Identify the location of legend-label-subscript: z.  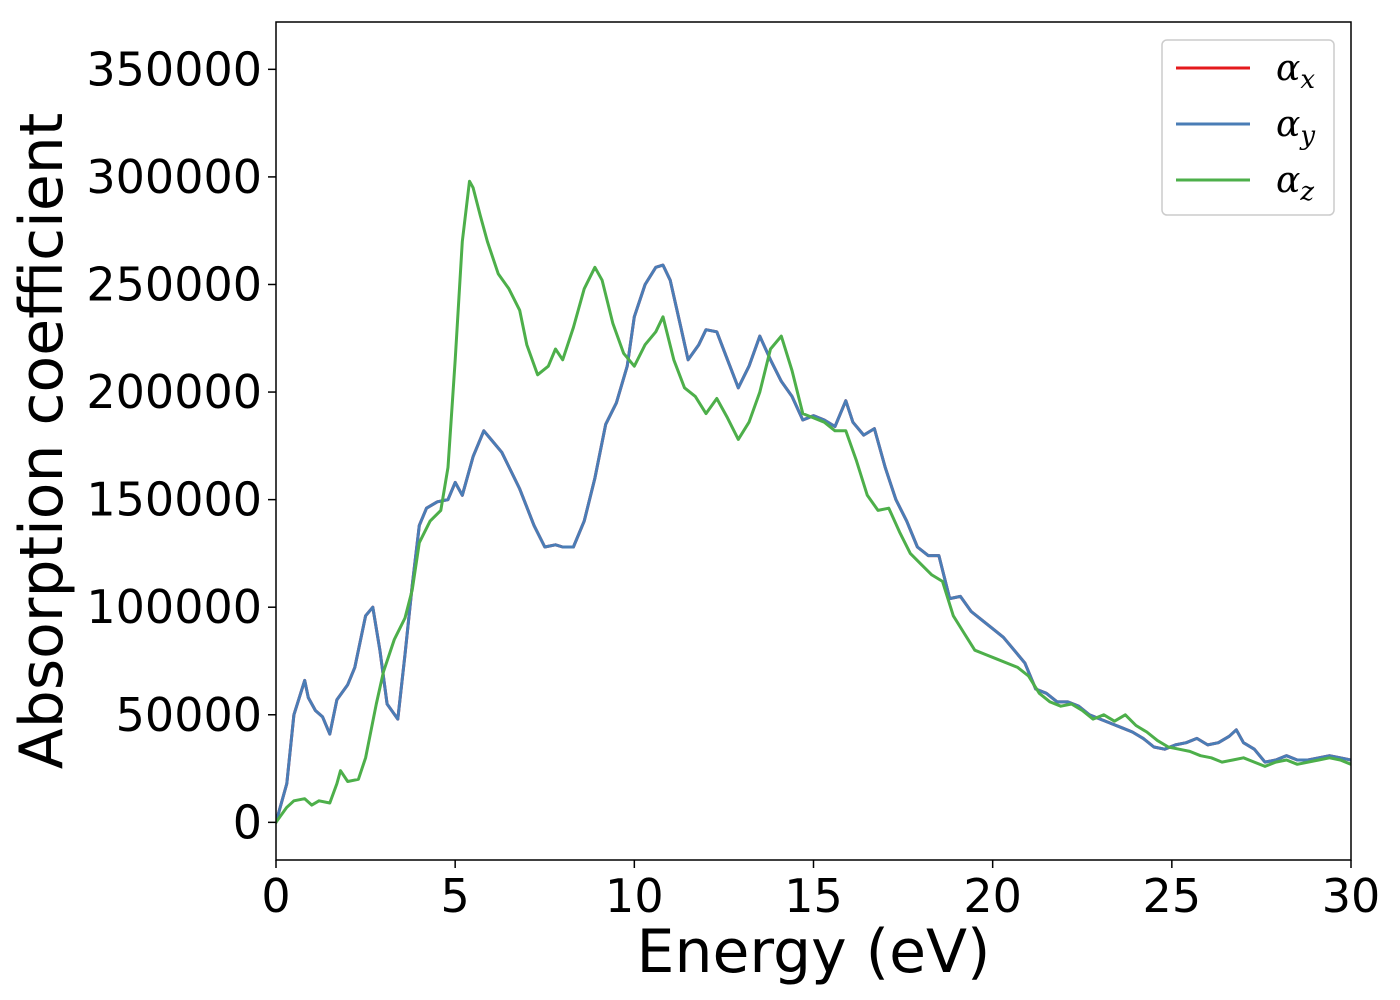
(1306, 192).